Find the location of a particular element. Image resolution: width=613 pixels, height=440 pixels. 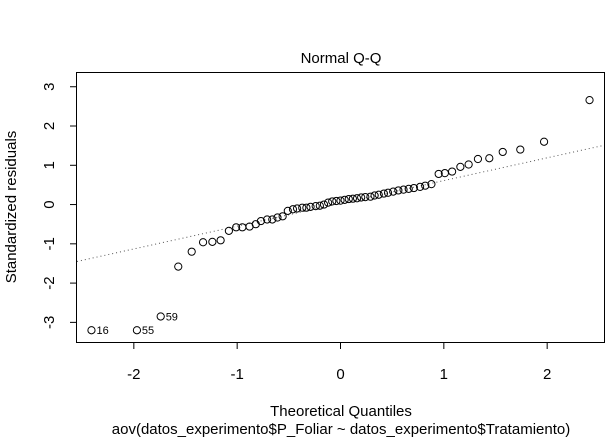

x-tick-label: 2 is located at coordinates (547, 374).